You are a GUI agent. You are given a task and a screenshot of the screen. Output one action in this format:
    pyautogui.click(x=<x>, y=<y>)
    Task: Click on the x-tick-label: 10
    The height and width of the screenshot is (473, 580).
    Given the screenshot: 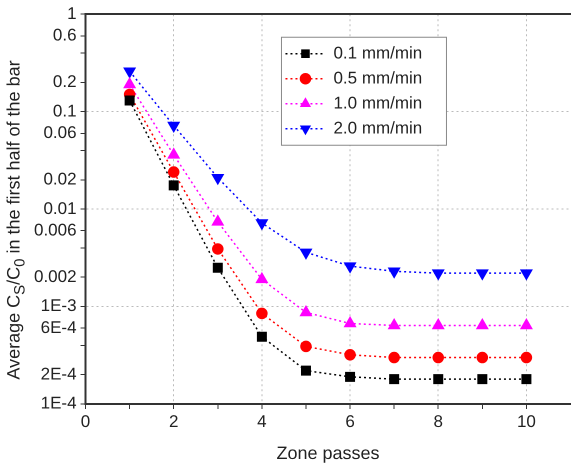 What is the action you would take?
    pyautogui.click(x=526, y=421)
    